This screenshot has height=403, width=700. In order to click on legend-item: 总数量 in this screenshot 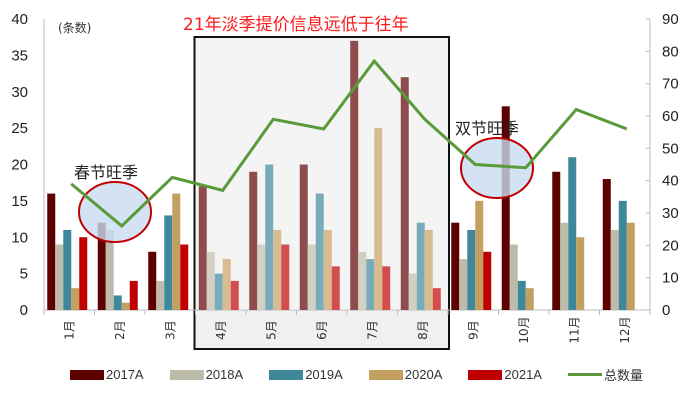, I will do `click(605, 374)`.